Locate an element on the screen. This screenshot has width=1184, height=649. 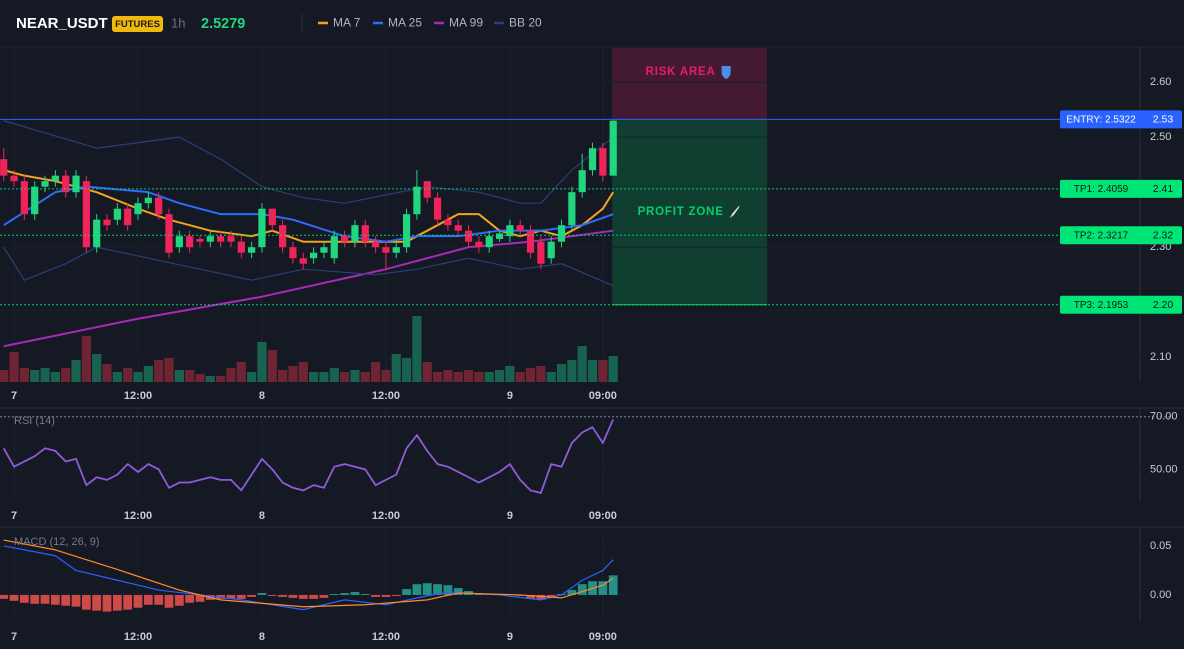
legend-label: MA 99 is located at coordinates (466, 23).